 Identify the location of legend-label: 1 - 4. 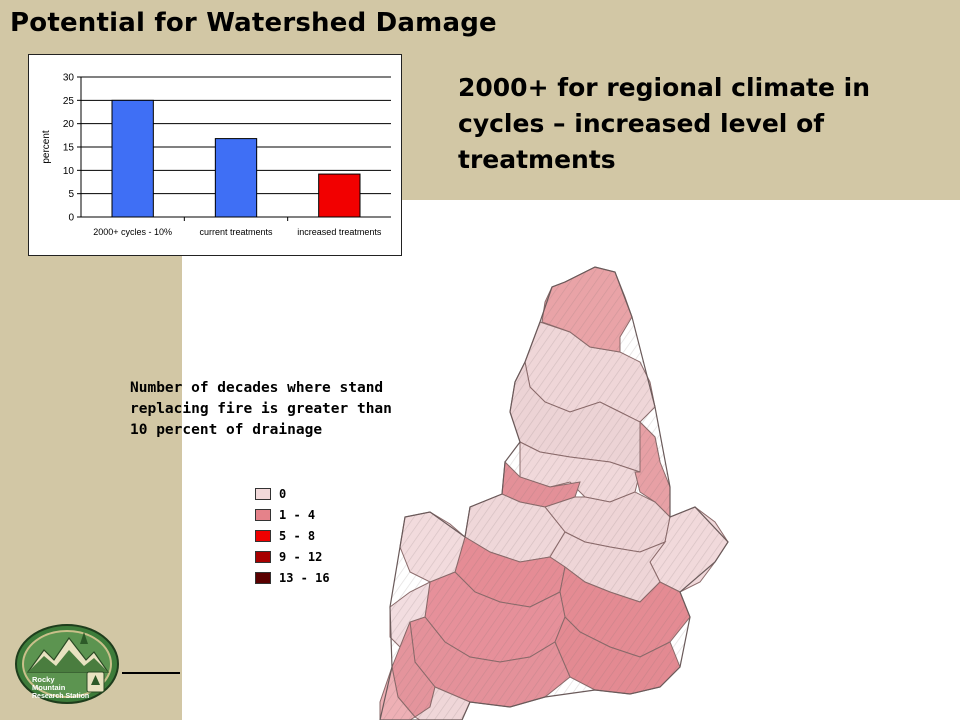
(297, 515).